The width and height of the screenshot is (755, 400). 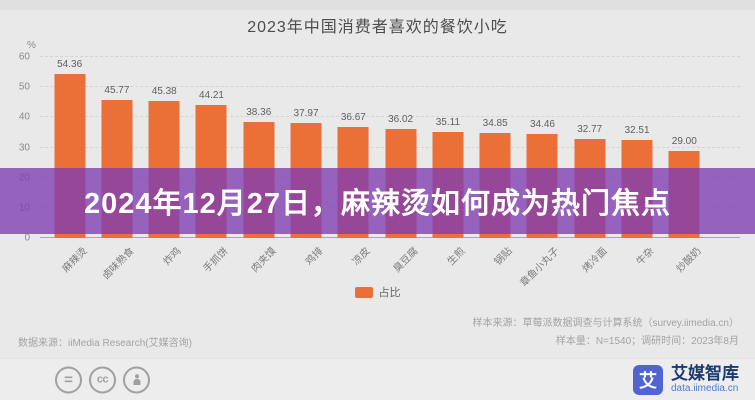 What do you see at coordinates (637, 130) in the screenshot?
I see `bar-value-label: 32.51` at bounding box center [637, 130].